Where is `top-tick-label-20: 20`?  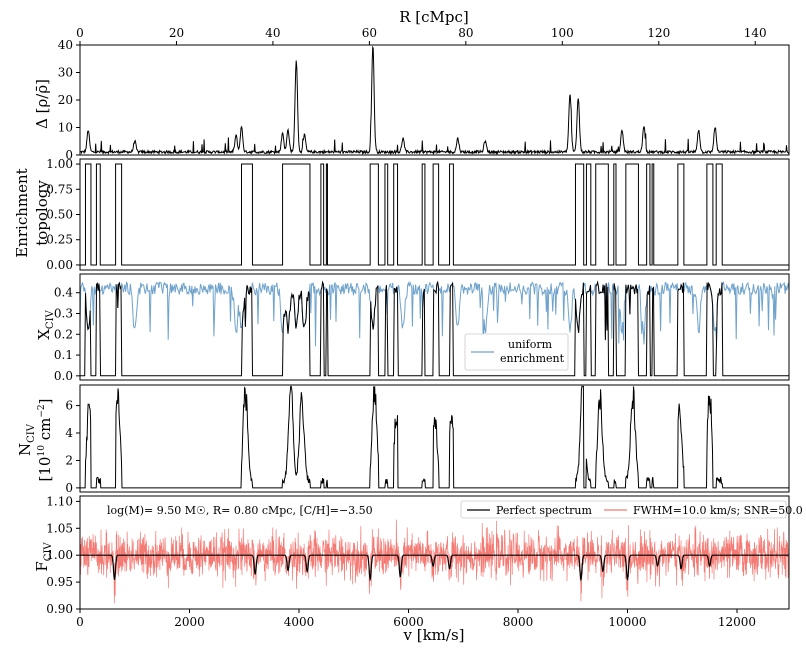 top-tick-label-20: 20 is located at coordinates (176, 33).